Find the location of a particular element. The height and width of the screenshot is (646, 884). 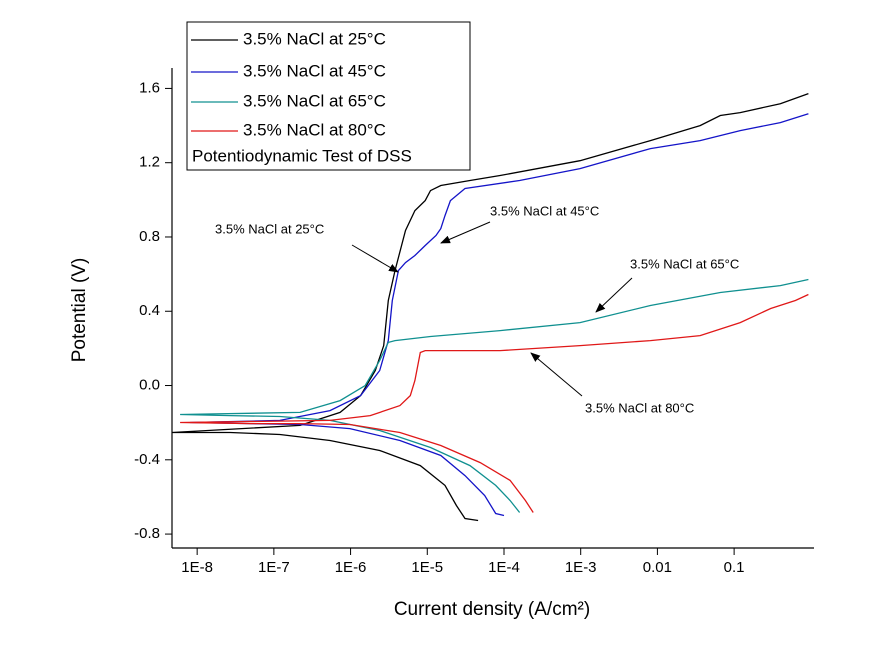

annotation: 3.5% NaCl at 45°C is located at coordinates (544, 210).